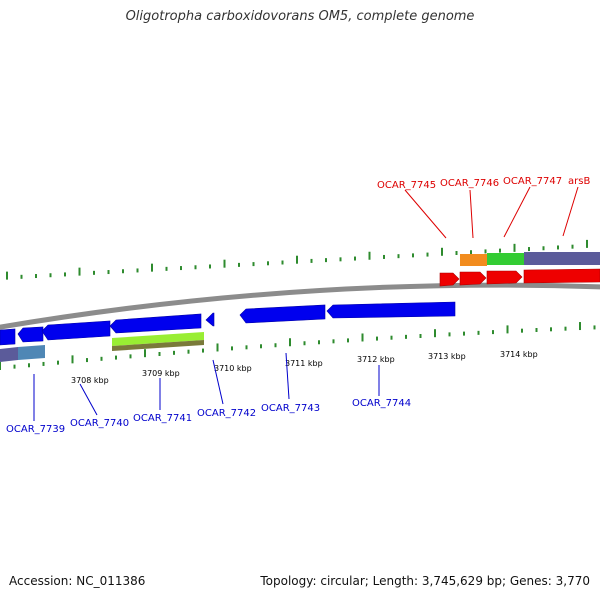  Describe the element at coordinates (77, 581) in the screenshot. I see `accession-text: Accession: NC_011386` at that location.